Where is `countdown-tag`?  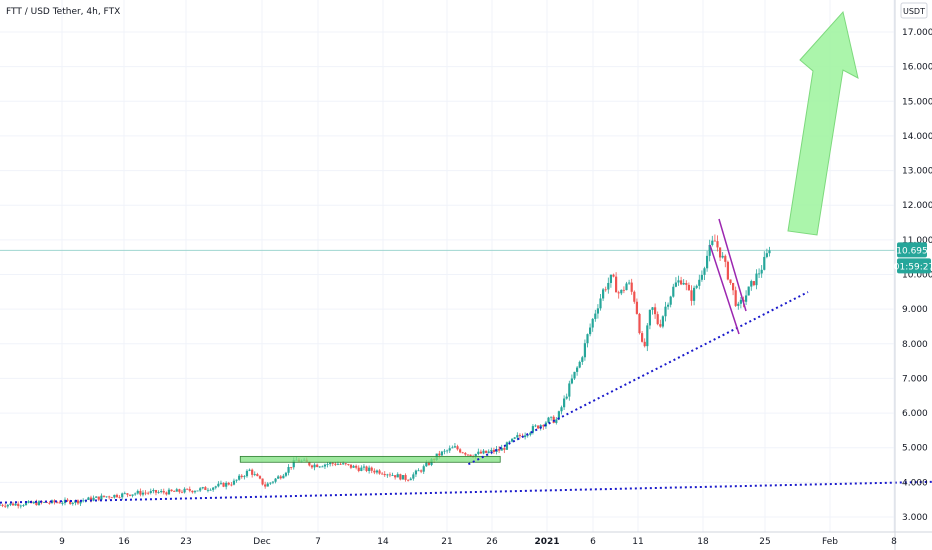
countdown-tag is located at coordinates (914, 266).